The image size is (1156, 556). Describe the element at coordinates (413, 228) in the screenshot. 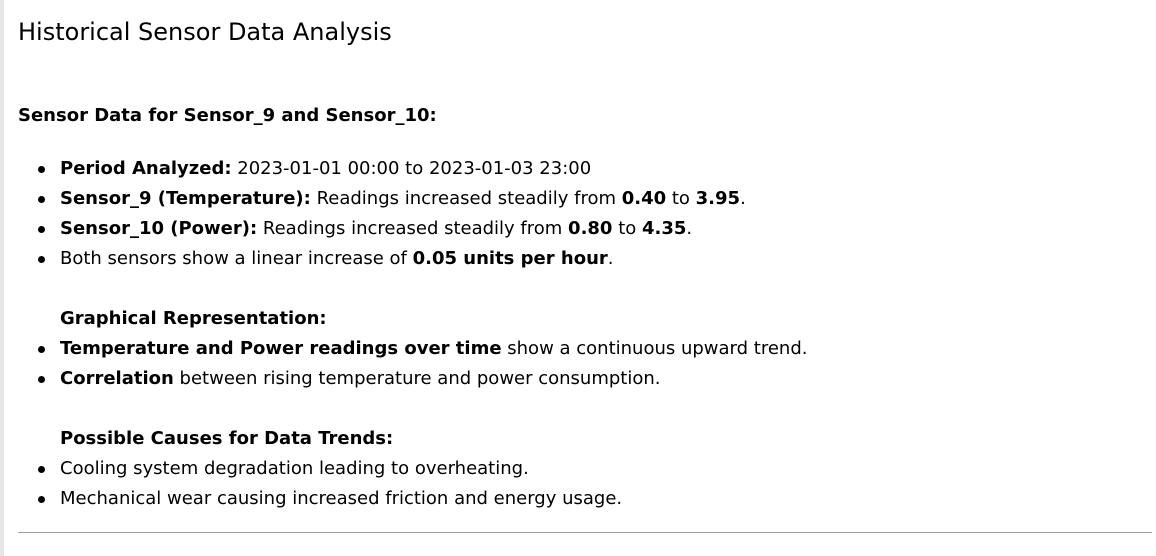

I see `sensor-10-text-before: Readings increased steadily from` at that location.